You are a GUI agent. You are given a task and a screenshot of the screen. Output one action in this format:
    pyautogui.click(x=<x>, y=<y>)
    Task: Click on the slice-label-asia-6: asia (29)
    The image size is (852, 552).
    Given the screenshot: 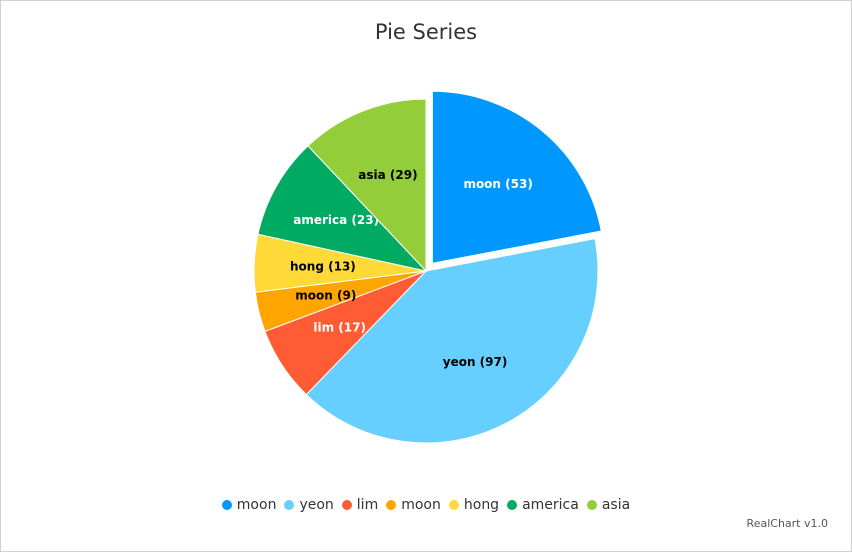 What is the action you would take?
    pyautogui.click(x=387, y=175)
    